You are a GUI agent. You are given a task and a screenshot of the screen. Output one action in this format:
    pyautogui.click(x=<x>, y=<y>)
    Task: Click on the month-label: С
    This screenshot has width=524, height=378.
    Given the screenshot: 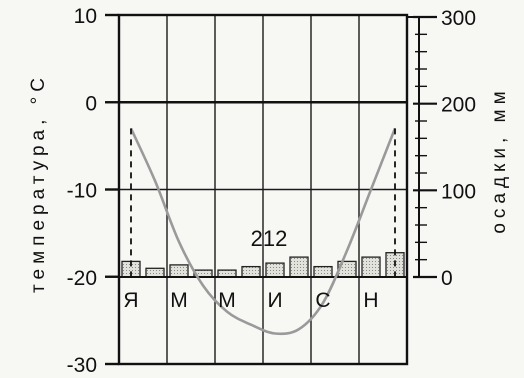 What is the action you would take?
    pyautogui.click(x=322, y=300)
    